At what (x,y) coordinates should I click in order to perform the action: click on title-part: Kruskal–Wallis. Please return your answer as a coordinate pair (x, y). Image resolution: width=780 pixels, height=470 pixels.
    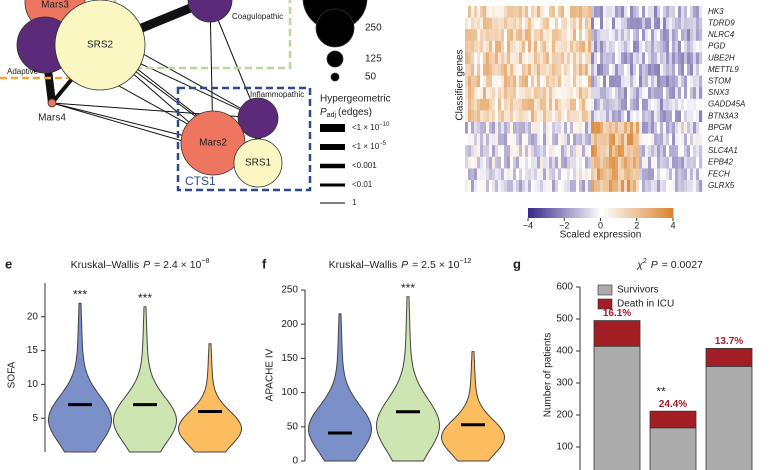
    Looking at the image, I should click on (363, 265).